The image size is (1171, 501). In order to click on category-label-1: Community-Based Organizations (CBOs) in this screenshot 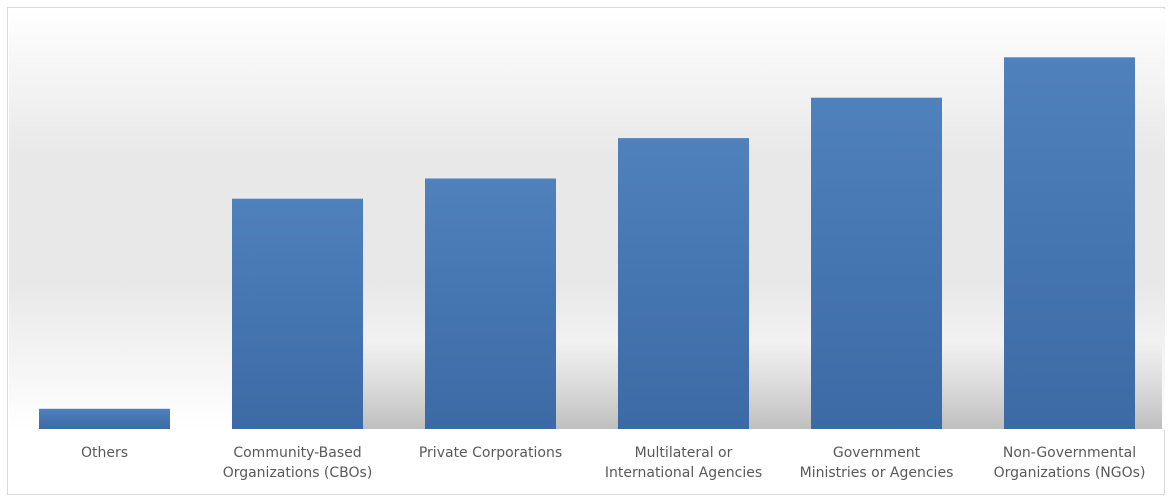, I will do `click(298, 463)`.